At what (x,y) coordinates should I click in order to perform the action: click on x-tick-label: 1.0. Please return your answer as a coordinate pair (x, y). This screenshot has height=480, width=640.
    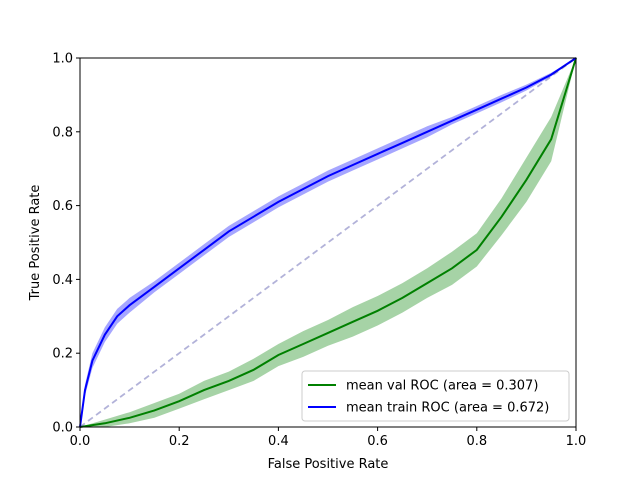
    Looking at the image, I should click on (576, 441).